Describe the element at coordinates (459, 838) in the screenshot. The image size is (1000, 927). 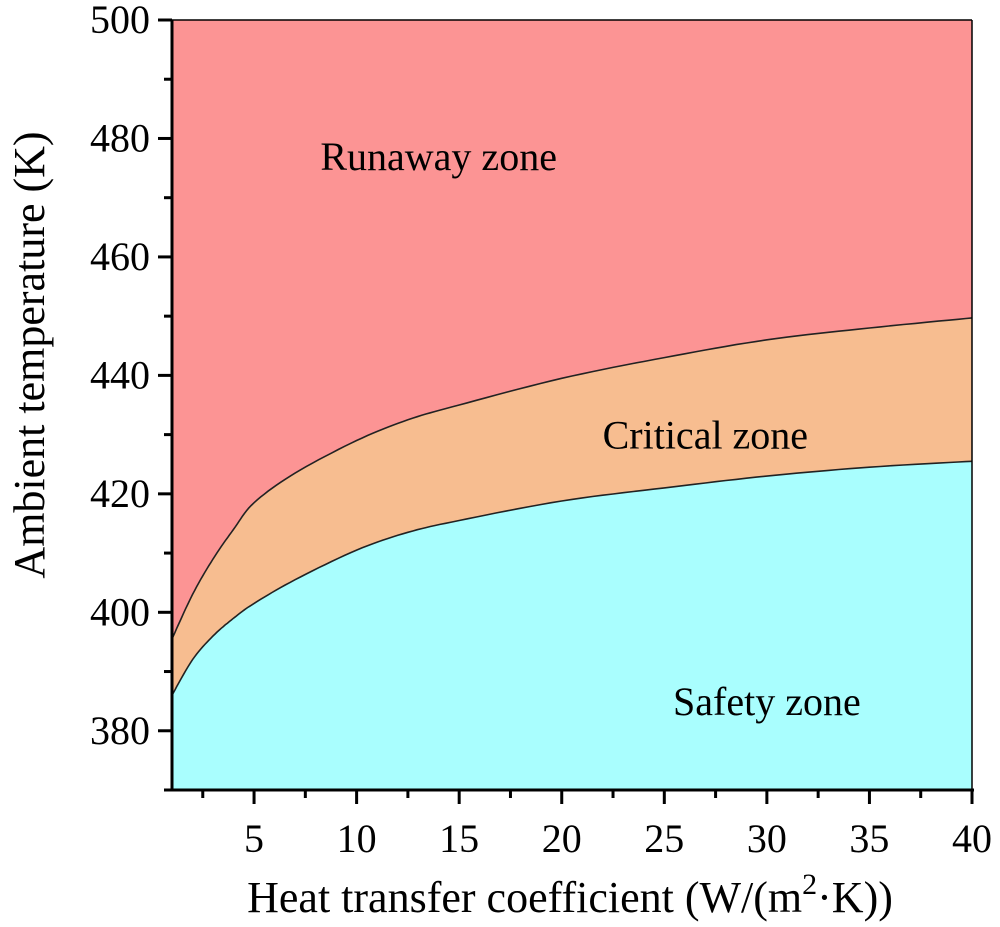
I see `x-tick-label: 15` at that location.